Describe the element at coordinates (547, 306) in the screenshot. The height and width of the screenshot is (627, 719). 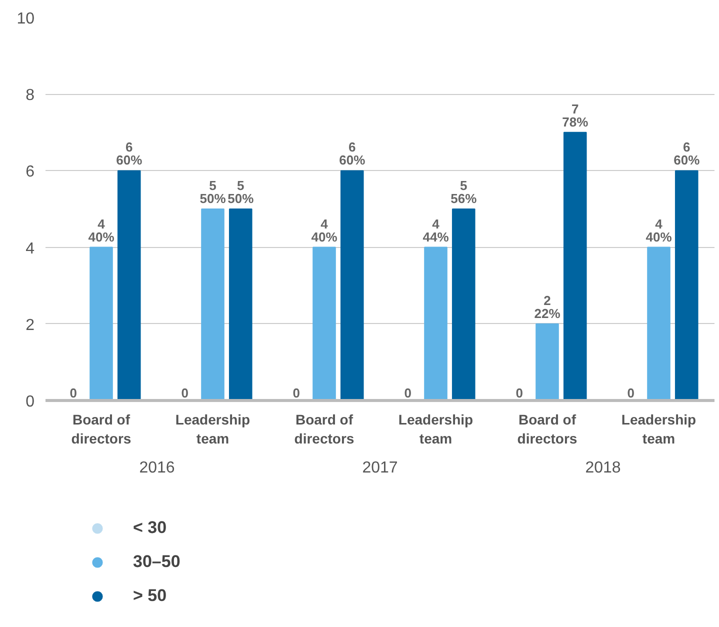
I see `data-label: 2 22%` at that location.